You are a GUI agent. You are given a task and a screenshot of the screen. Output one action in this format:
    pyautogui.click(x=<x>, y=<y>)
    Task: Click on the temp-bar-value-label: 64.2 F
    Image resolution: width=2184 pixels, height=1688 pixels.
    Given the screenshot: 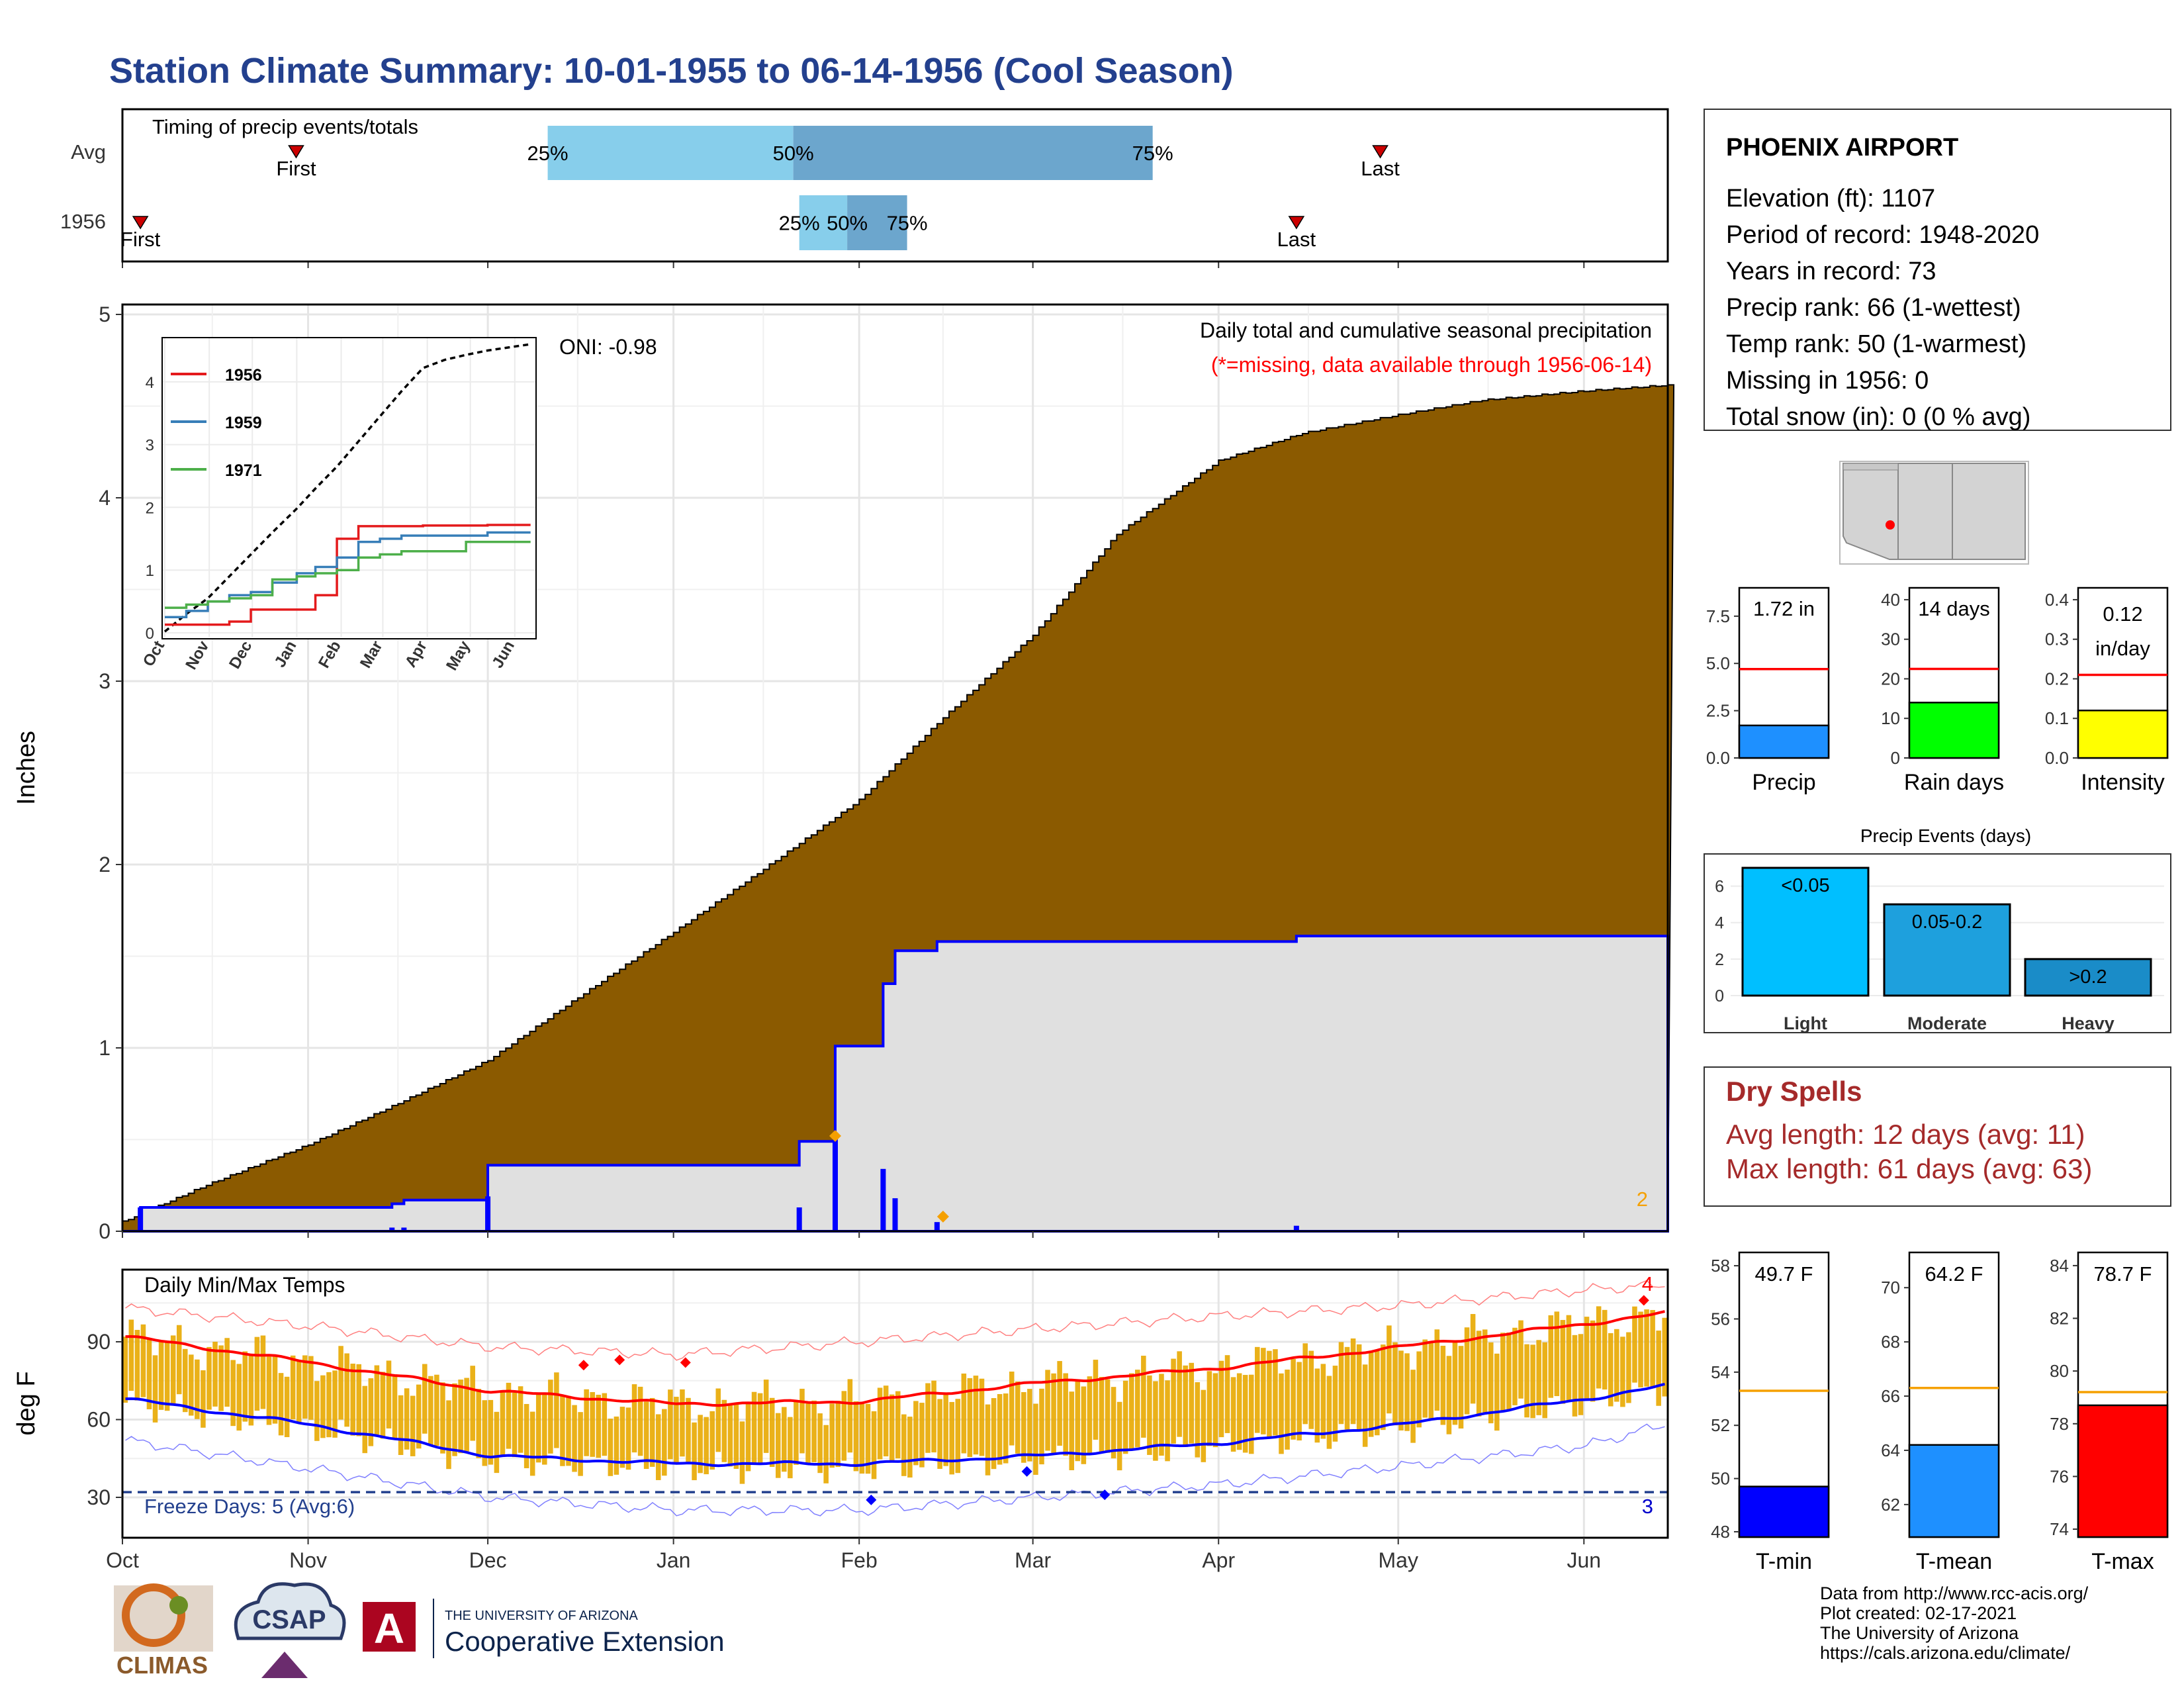 What is the action you would take?
    pyautogui.click(x=1954, y=1274)
    